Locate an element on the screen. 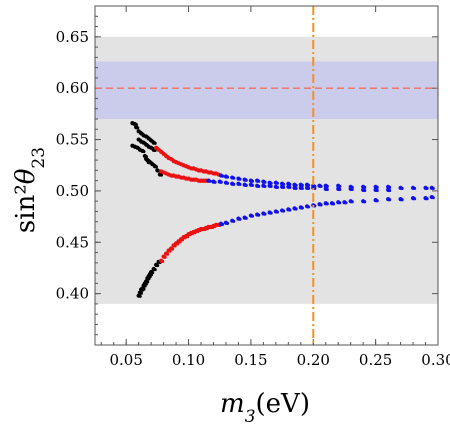  x-tick-label: 0.15 is located at coordinates (250, 360).